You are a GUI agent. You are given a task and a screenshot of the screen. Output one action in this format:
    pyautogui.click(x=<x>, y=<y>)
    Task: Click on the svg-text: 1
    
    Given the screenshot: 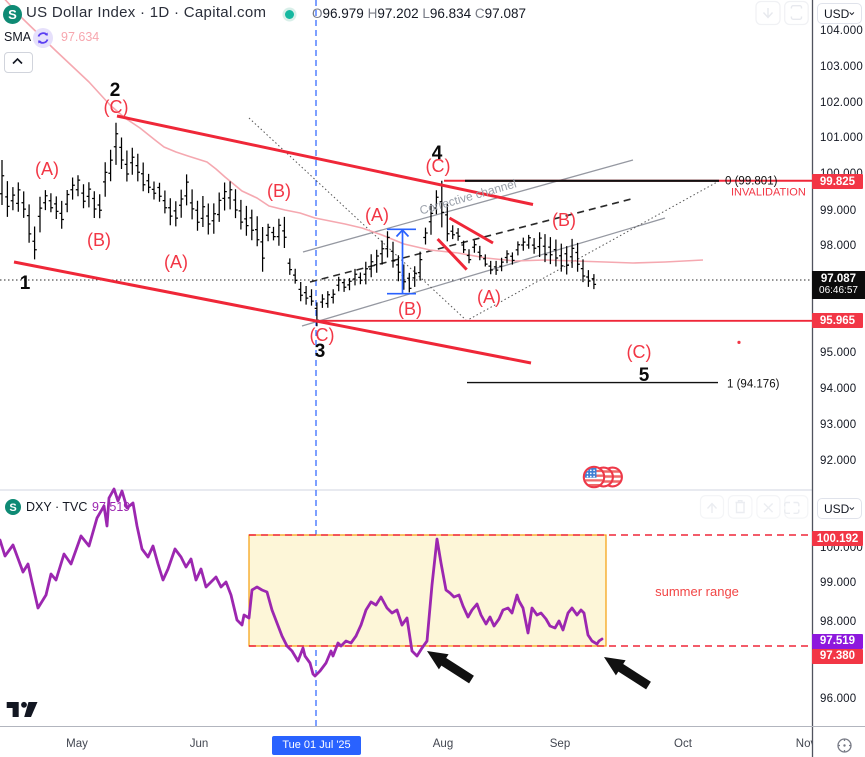 What is the action you would take?
    pyautogui.click(x=25, y=283)
    